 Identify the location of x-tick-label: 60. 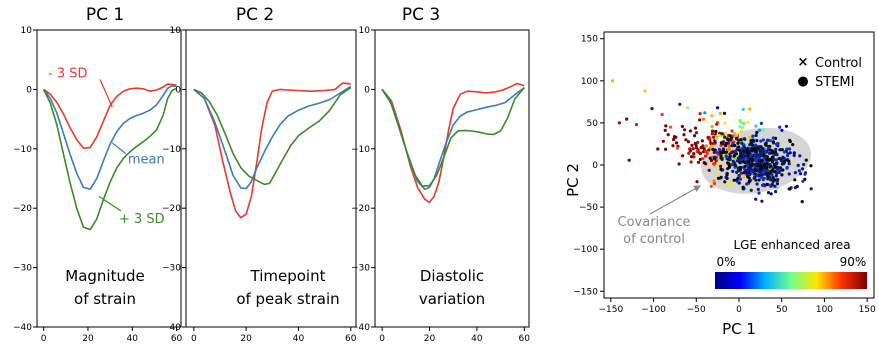
(177, 339).